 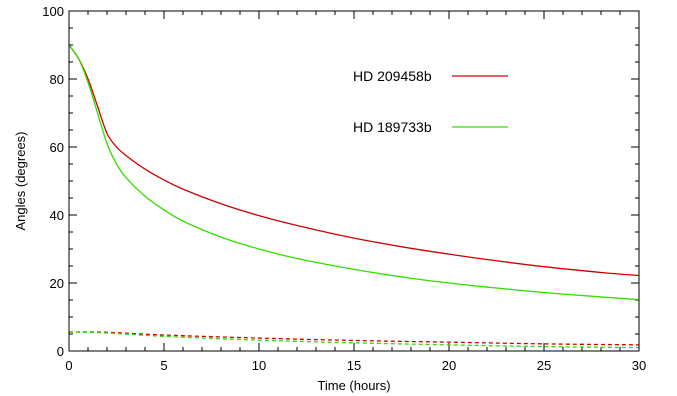 I want to click on x-tick-label: 20, so click(x=449, y=365).